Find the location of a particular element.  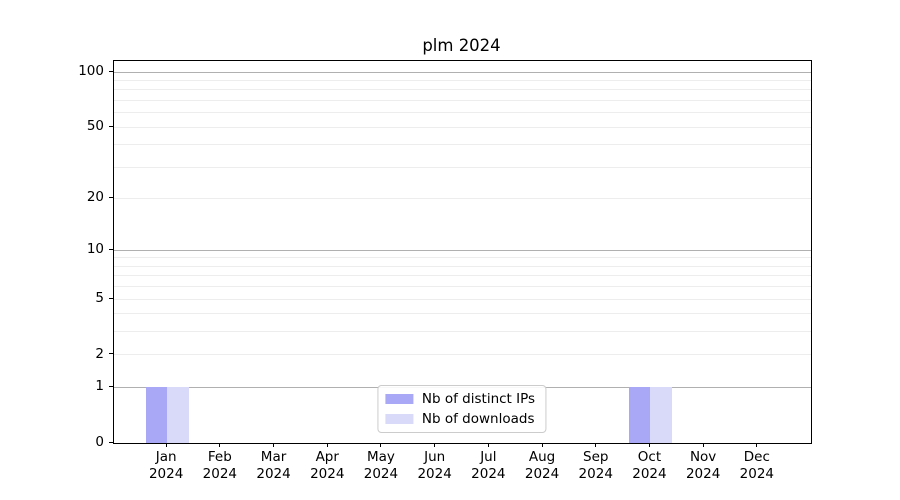

y-tick-label: 10 is located at coordinates (95, 249).